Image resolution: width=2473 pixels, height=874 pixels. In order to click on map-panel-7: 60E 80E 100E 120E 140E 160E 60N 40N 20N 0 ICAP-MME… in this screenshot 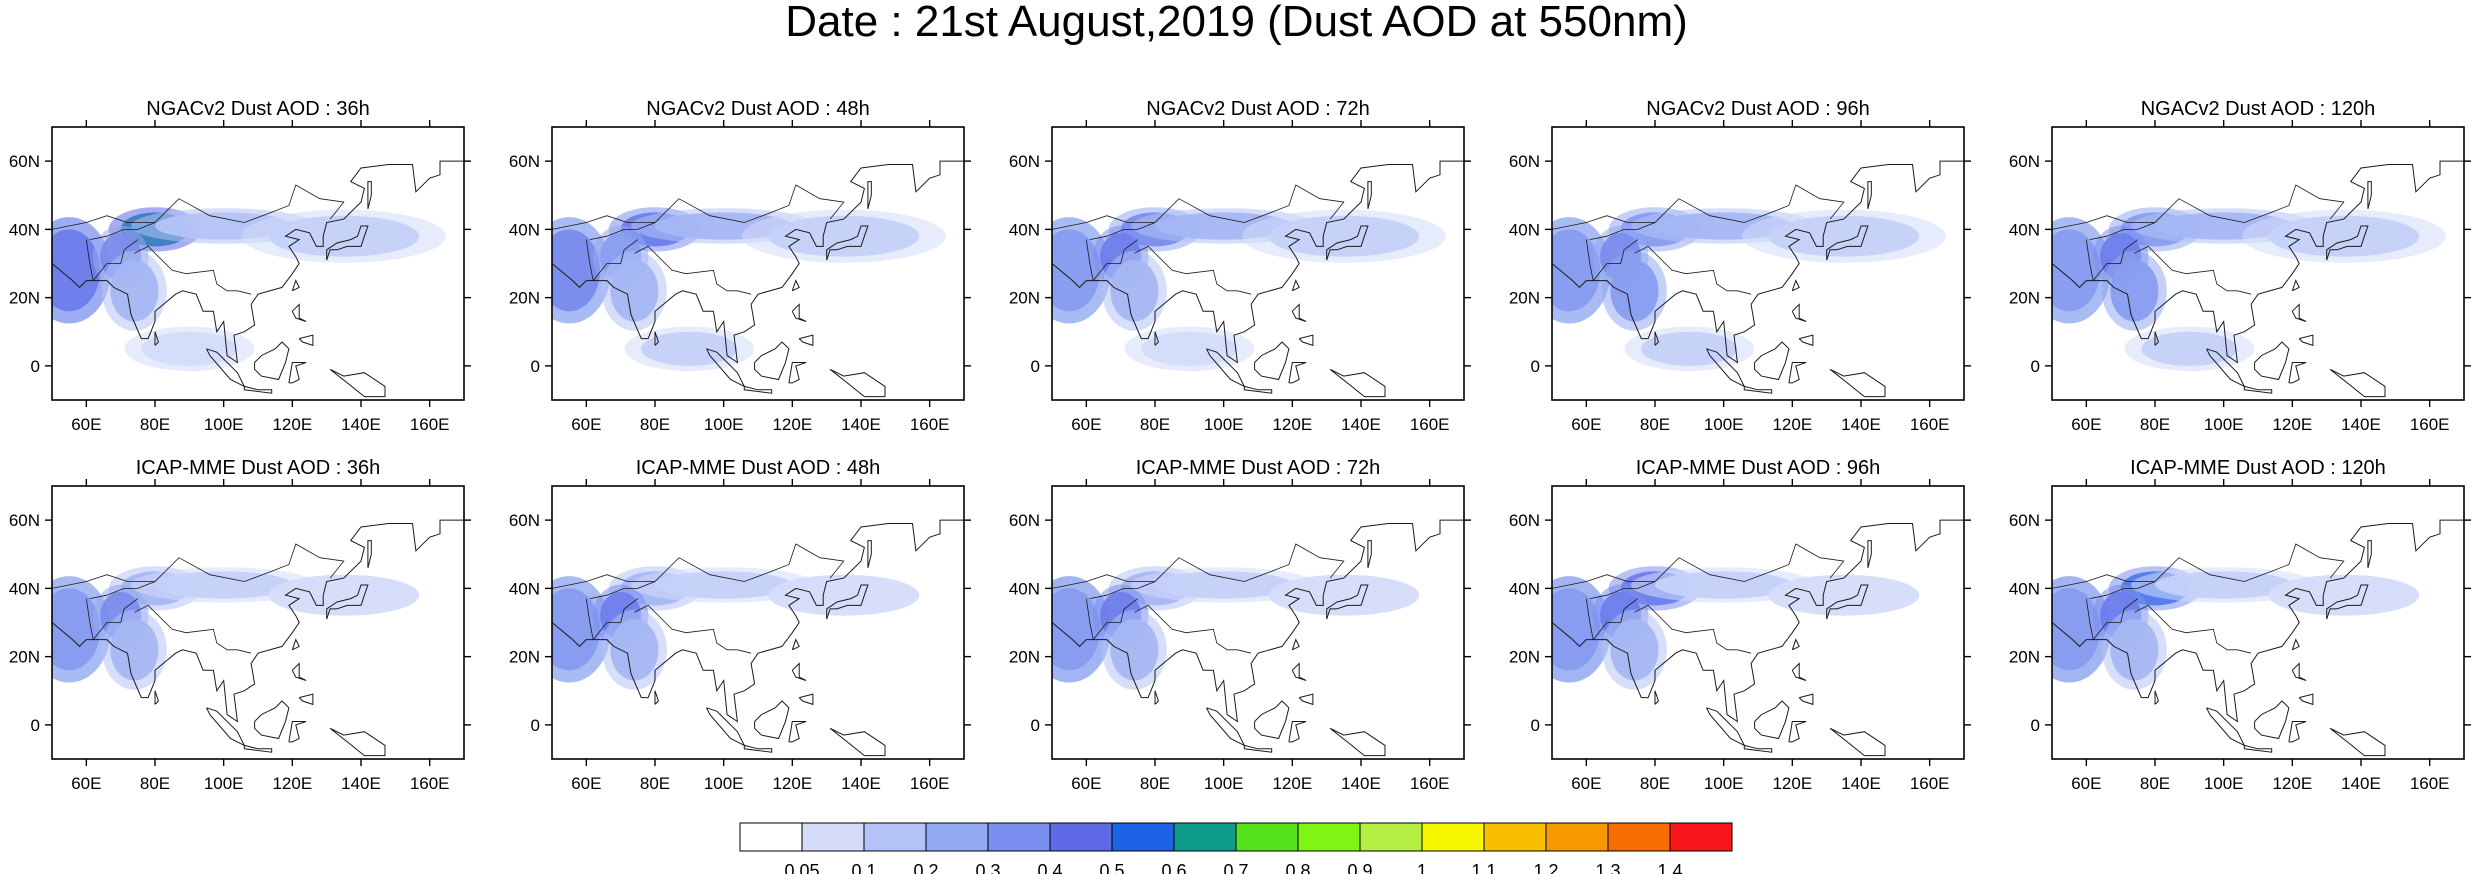, I will do `click(740, 625)`.